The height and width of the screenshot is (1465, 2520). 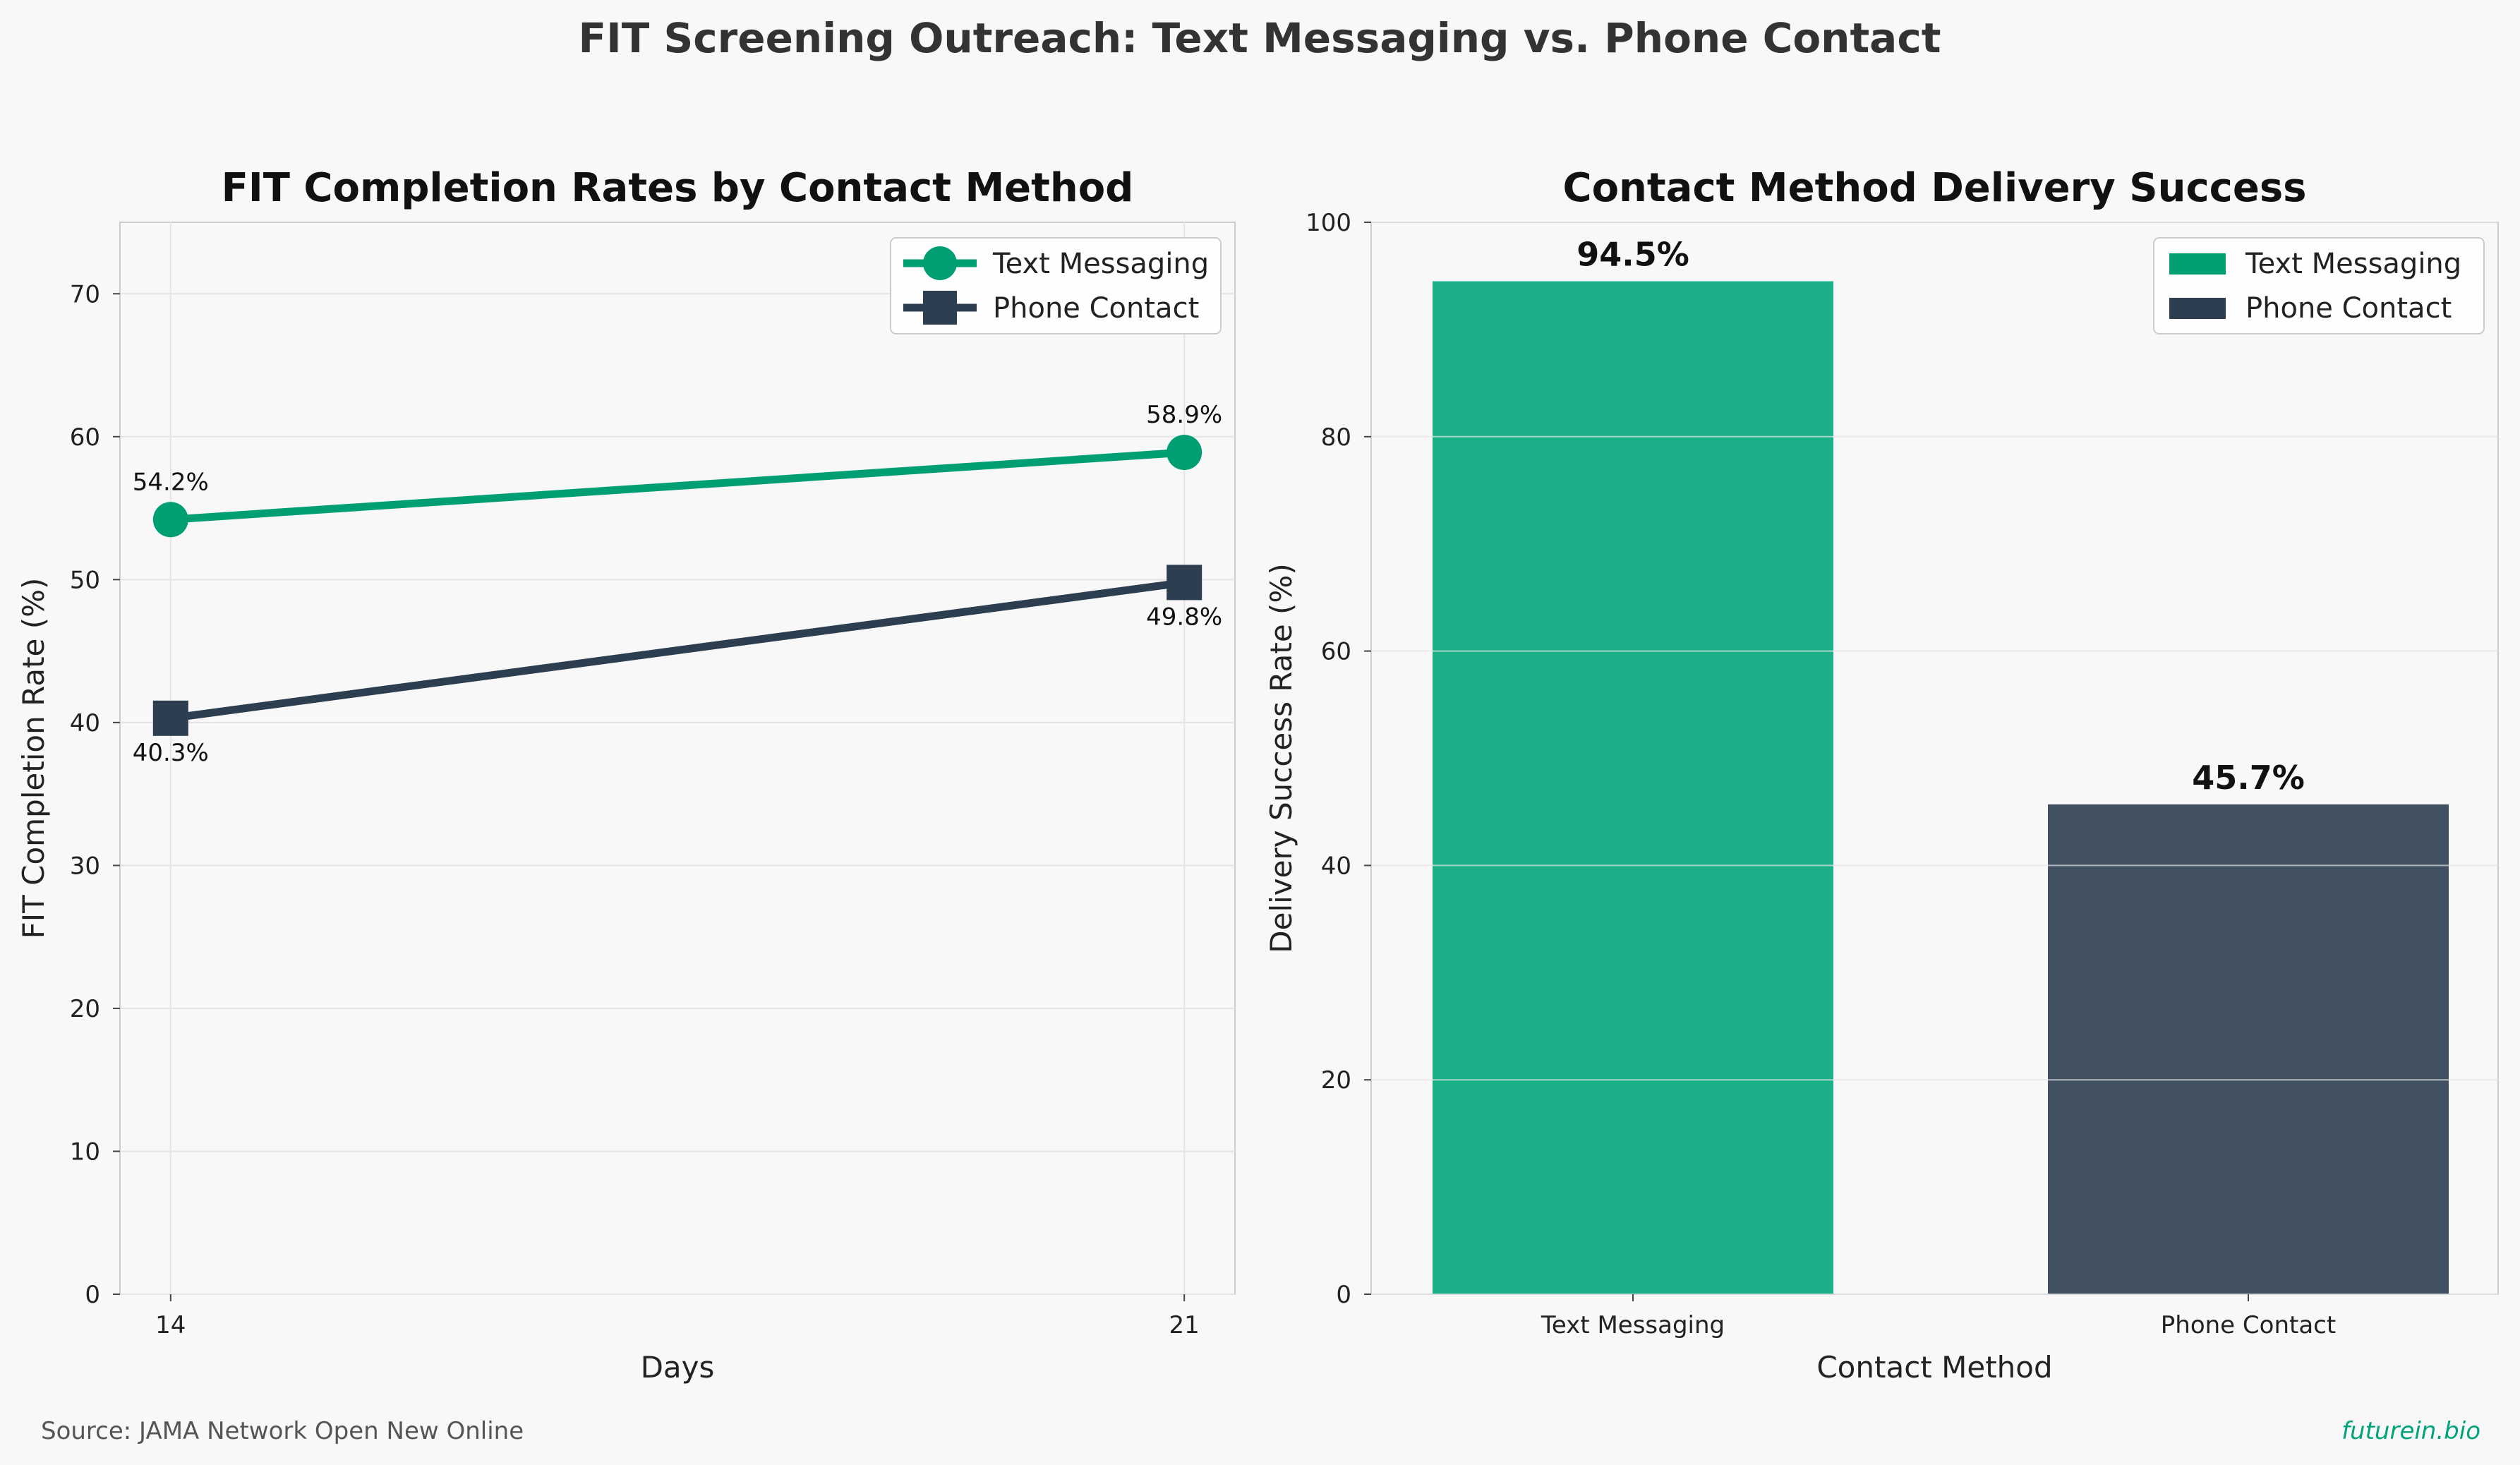 I want to click on line-legend: Text Messaging Phone Contact, so click(x=1056, y=285).